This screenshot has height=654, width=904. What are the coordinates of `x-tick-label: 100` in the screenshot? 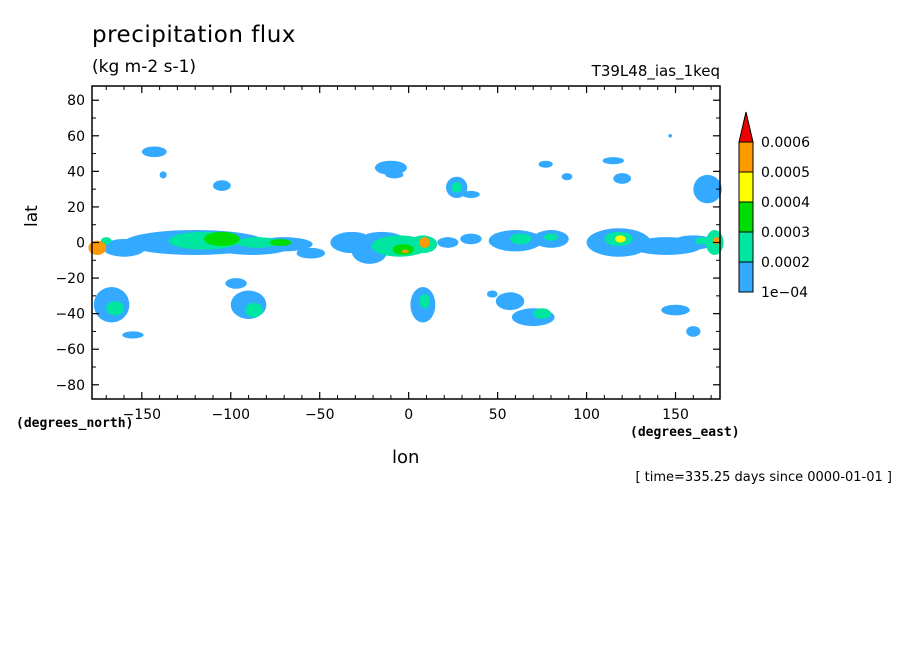 It's located at (586, 415).